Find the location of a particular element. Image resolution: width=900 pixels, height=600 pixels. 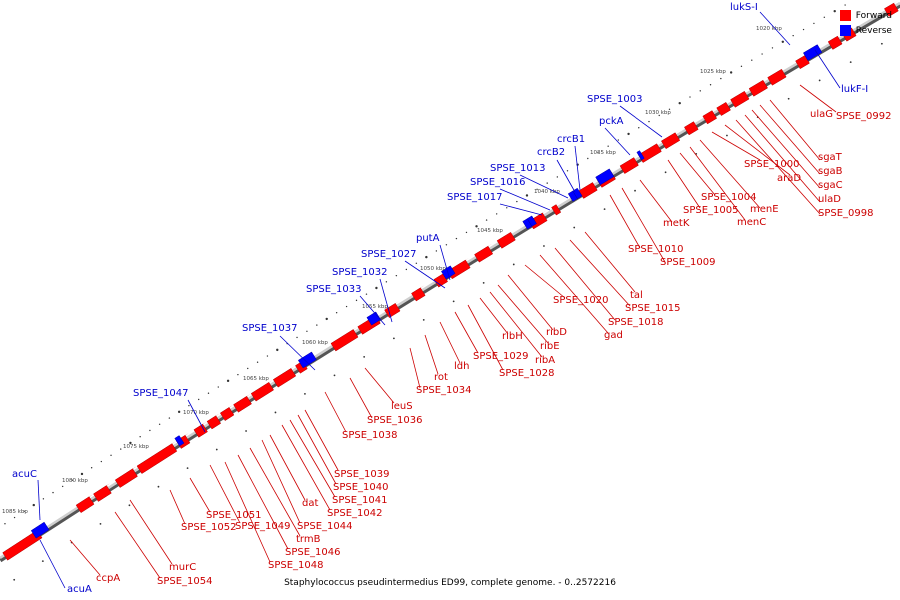

gene-label: SPSE_1013 is located at coordinates (518, 168).